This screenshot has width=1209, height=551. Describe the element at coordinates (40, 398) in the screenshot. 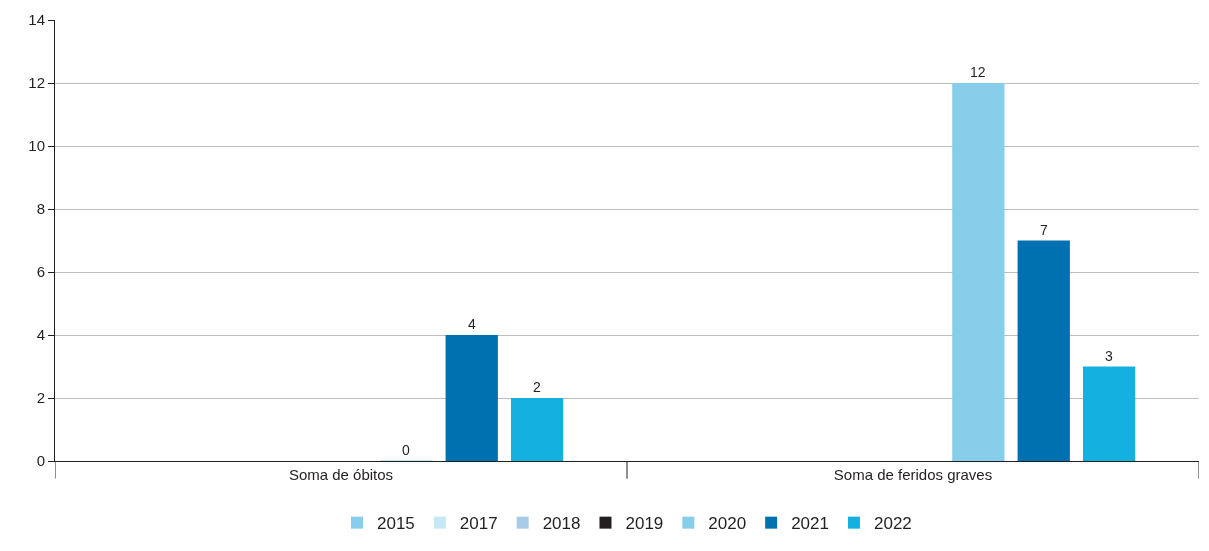

I see `y-tick-label: 2` at that location.